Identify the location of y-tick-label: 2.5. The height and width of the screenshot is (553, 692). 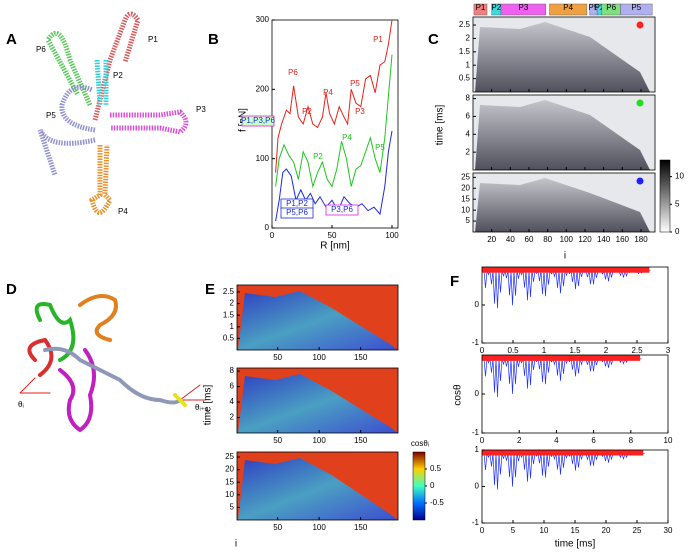
(229, 291).